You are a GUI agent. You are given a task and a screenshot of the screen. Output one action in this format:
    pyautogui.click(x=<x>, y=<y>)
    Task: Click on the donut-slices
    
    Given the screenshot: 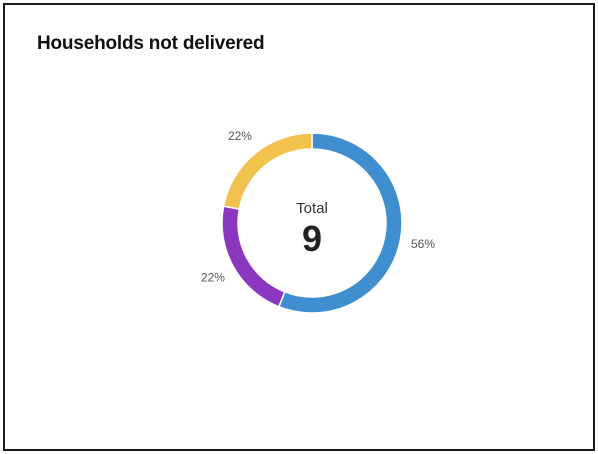 What is the action you would take?
    pyautogui.click(x=312, y=223)
    